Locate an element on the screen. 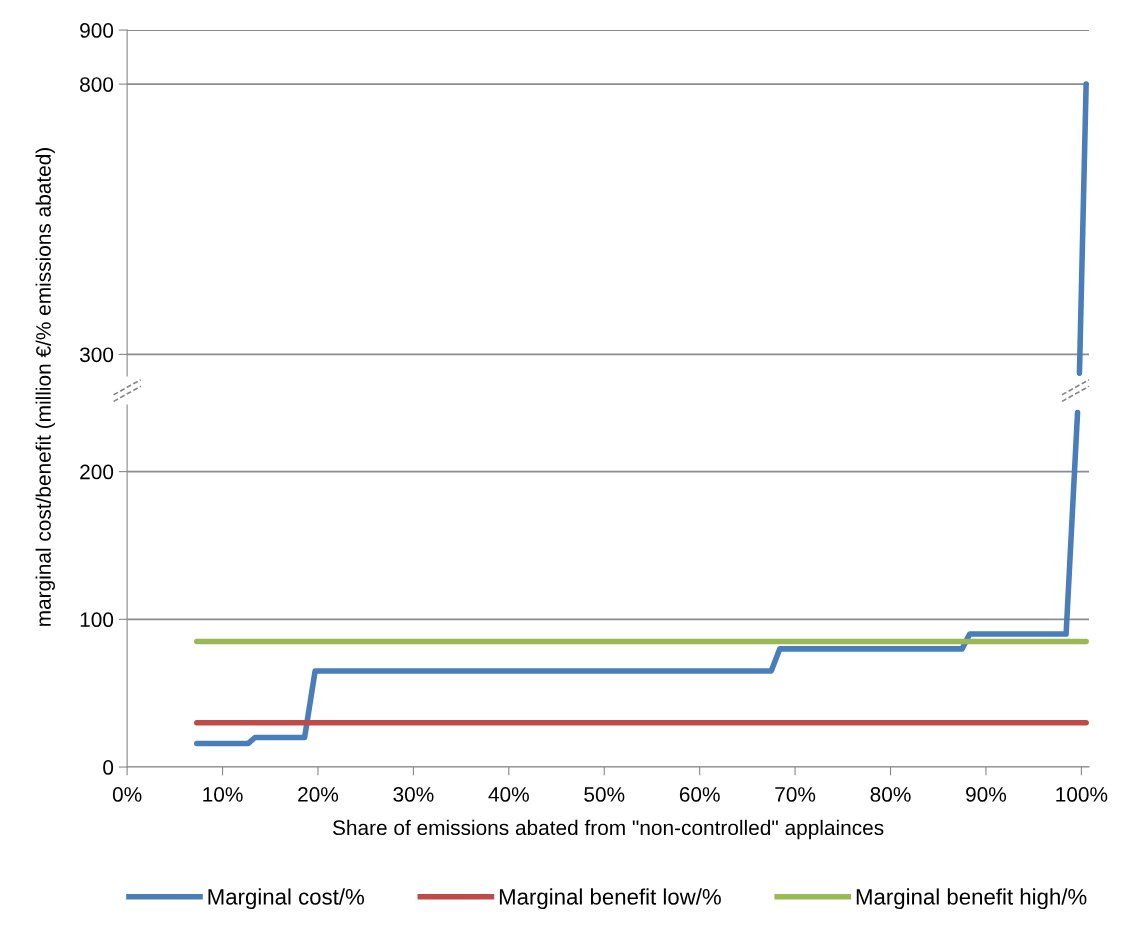 Image resolution: width=1125 pixels, height=940 pixels. y-tick-label: 900 is located at coordinates (97, 30).